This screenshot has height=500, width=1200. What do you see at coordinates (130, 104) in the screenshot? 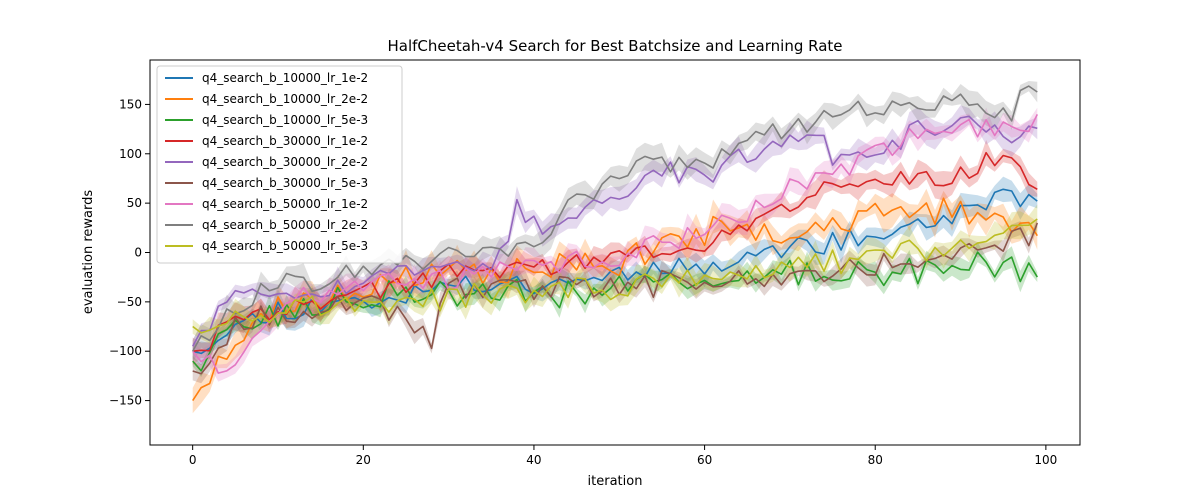
I see `y-tick-label: 150` at bounding box center [130, 104].